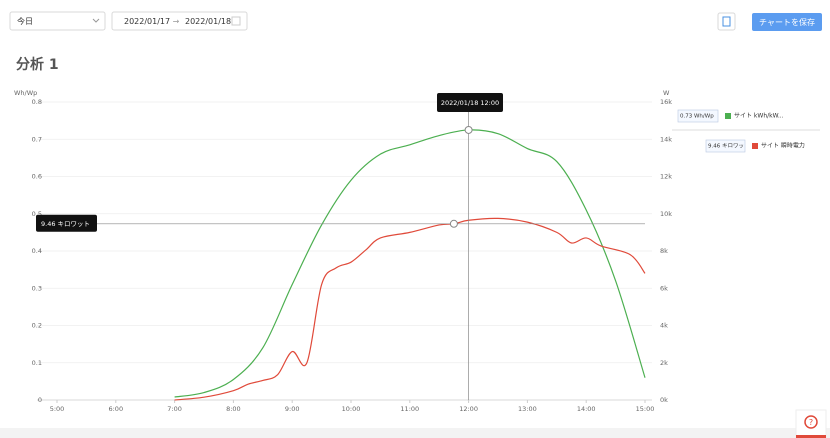 Image resolution: width=830 pixels, height=438 pixels. What do you see at coordinates (664, 288) in the screenshot?
I see `y2-tick-label: 6k` at bounding box center [664, 288].